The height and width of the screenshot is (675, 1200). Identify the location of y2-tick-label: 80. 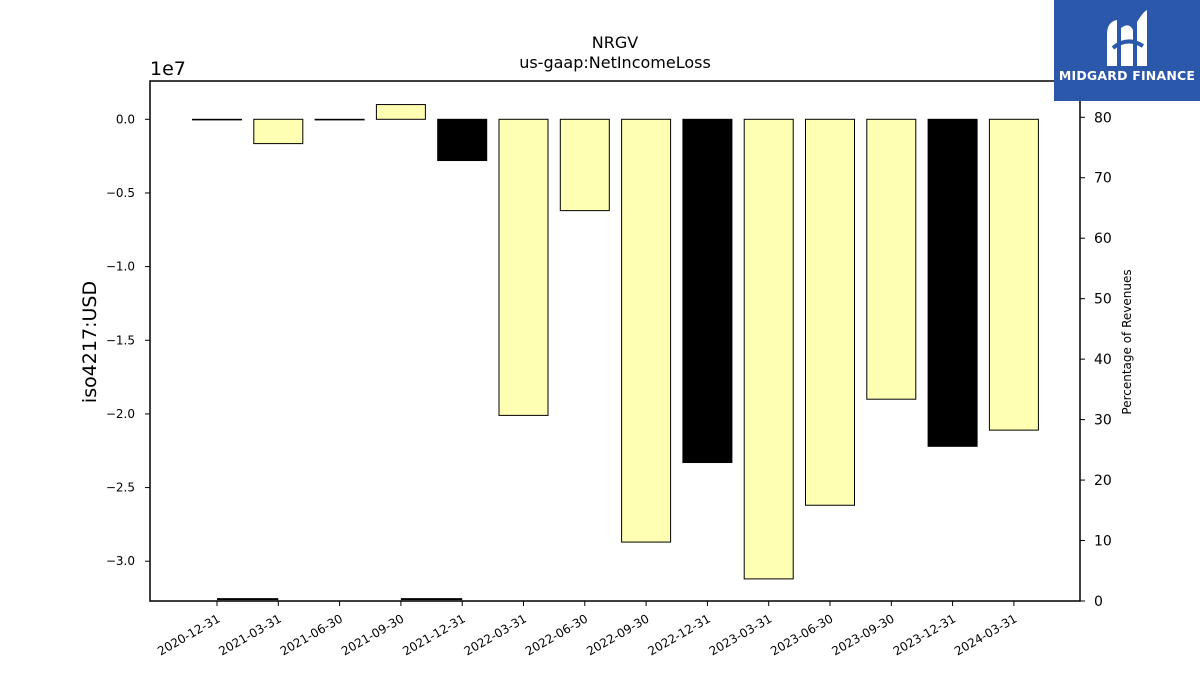
(1103, 118).